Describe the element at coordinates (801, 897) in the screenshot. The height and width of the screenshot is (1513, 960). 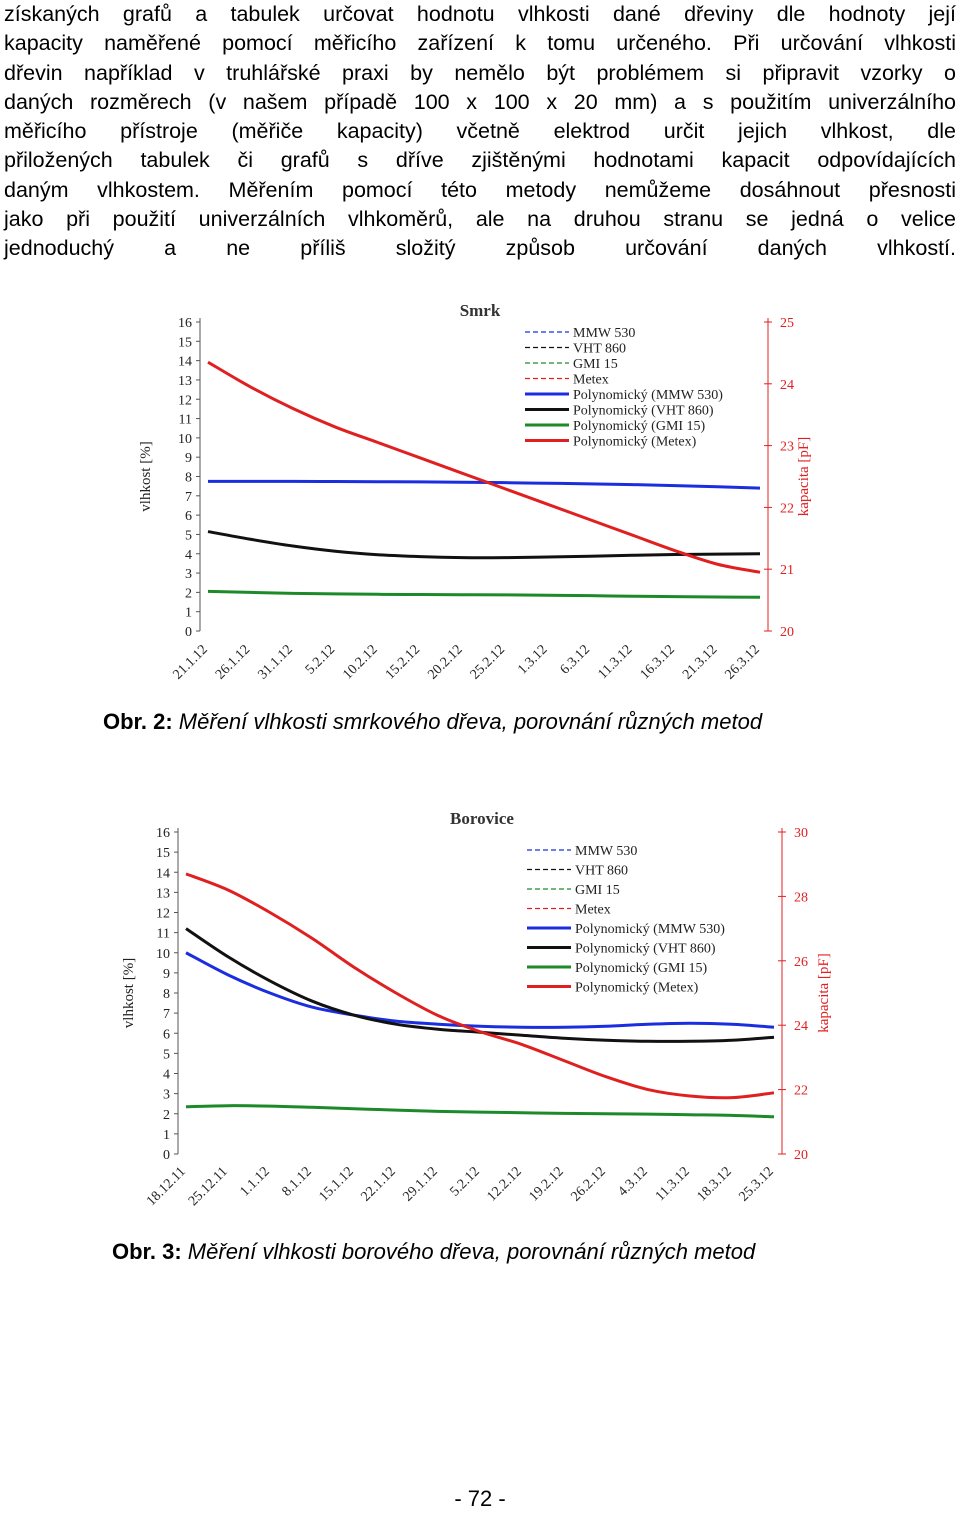
I see `y2-tick-label: 28` at that location.